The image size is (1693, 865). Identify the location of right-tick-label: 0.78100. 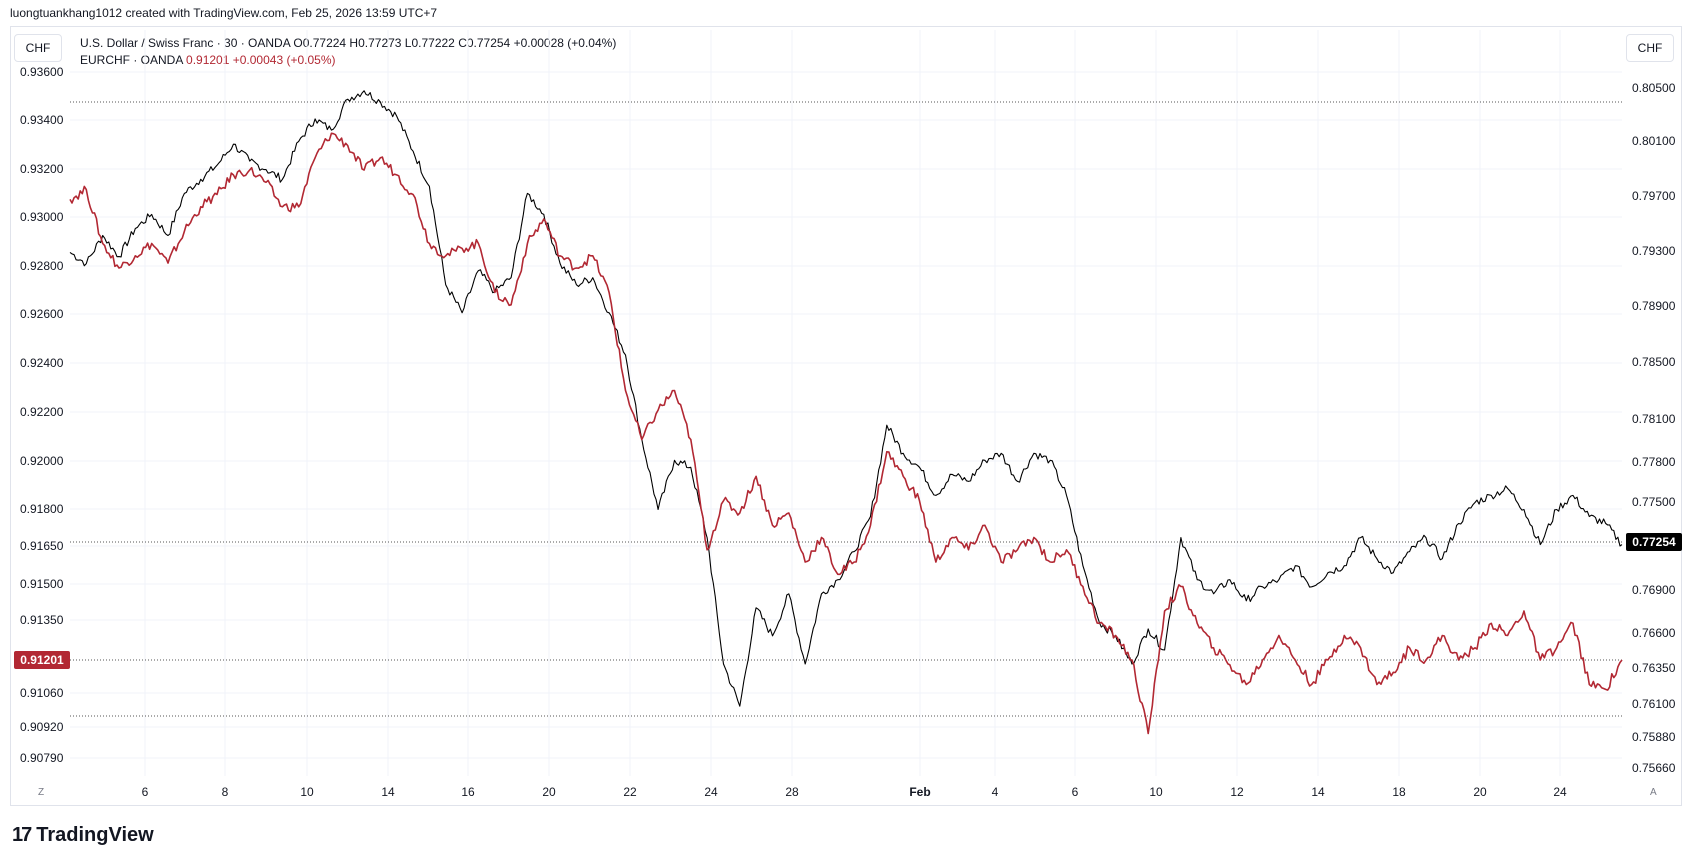
(1654, 419).